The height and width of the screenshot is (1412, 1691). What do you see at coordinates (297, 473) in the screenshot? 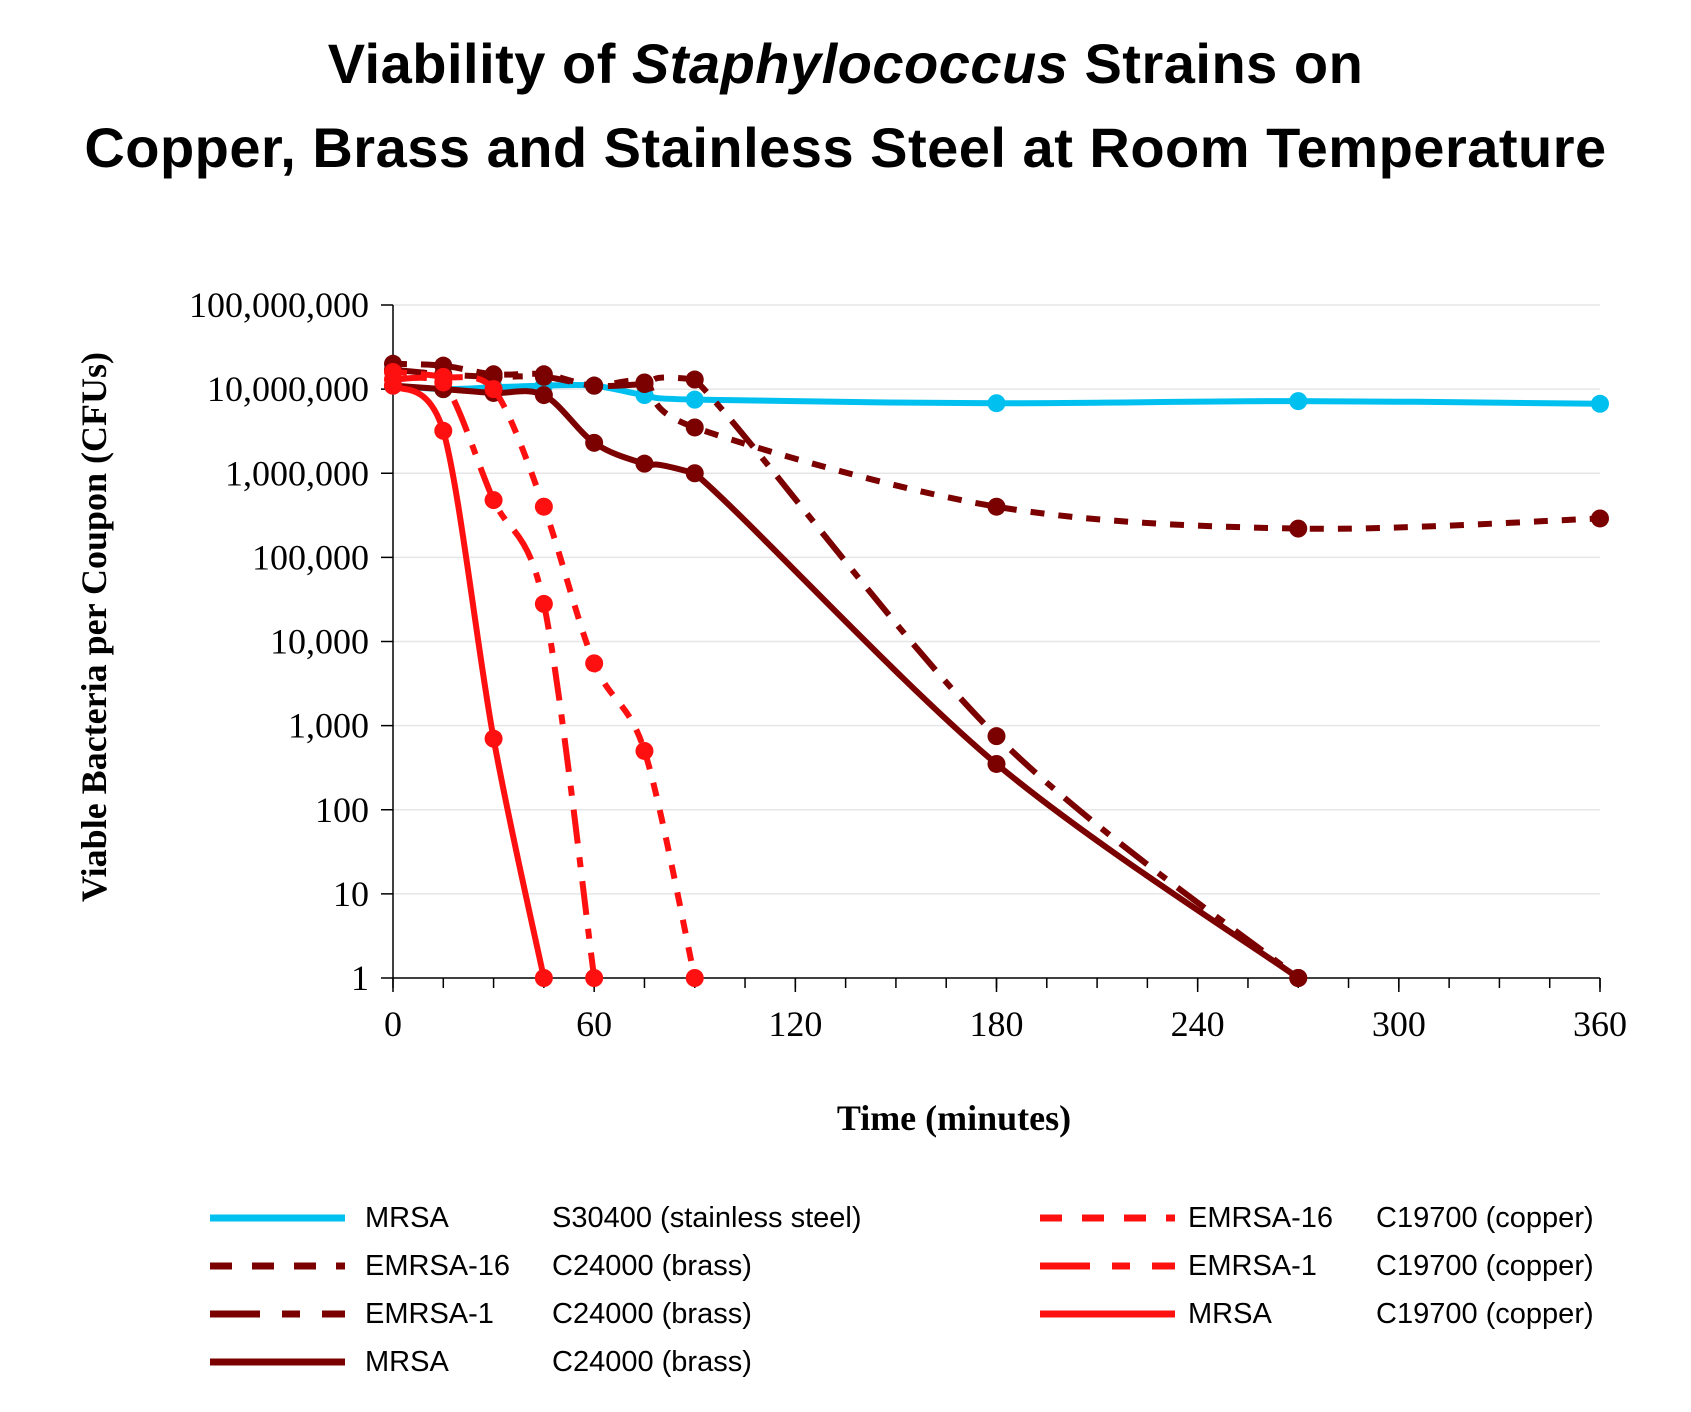
I see `y-tick-label: 1,000,000` at bounding box center [297, 473].